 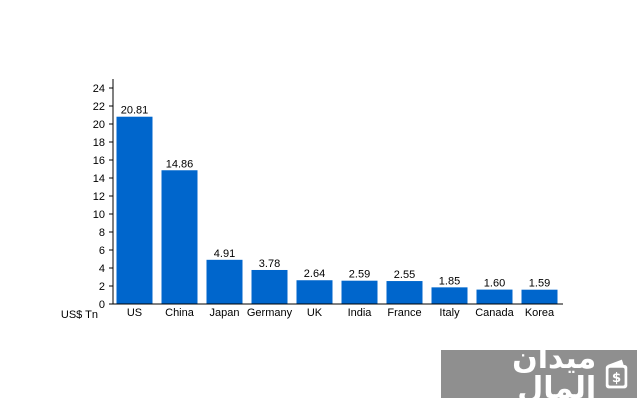 What do you see at coordinates (270, 313) in the screenshot?
I see `category-label: Germany` at bounding box center [270, 313].